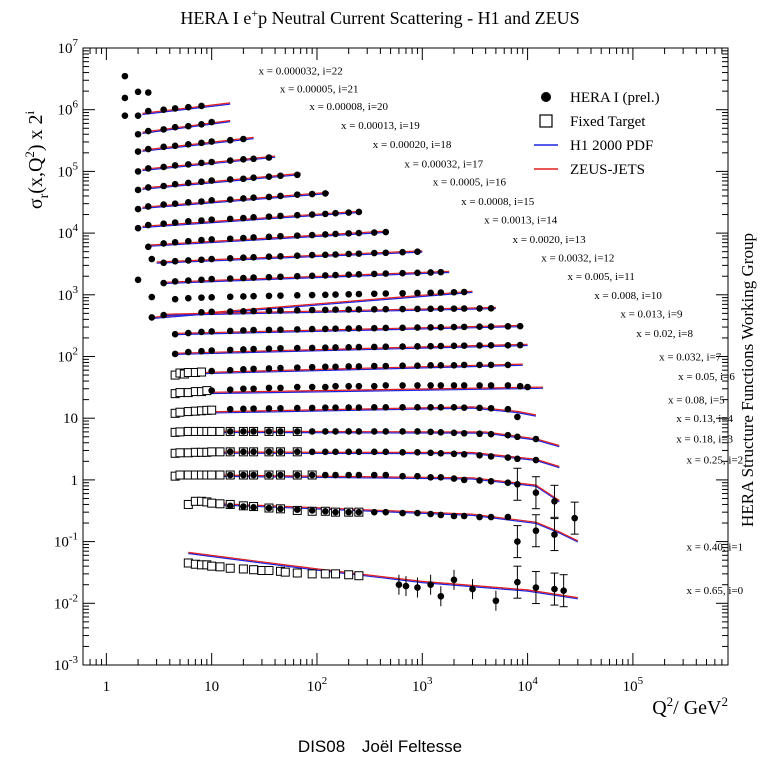 This screenshot has height=759, width=760. What do you see at coordinates (527, 685) in the screenshot?
I see `x-tick-label: 10⁴` at bounding box center [527, 685].